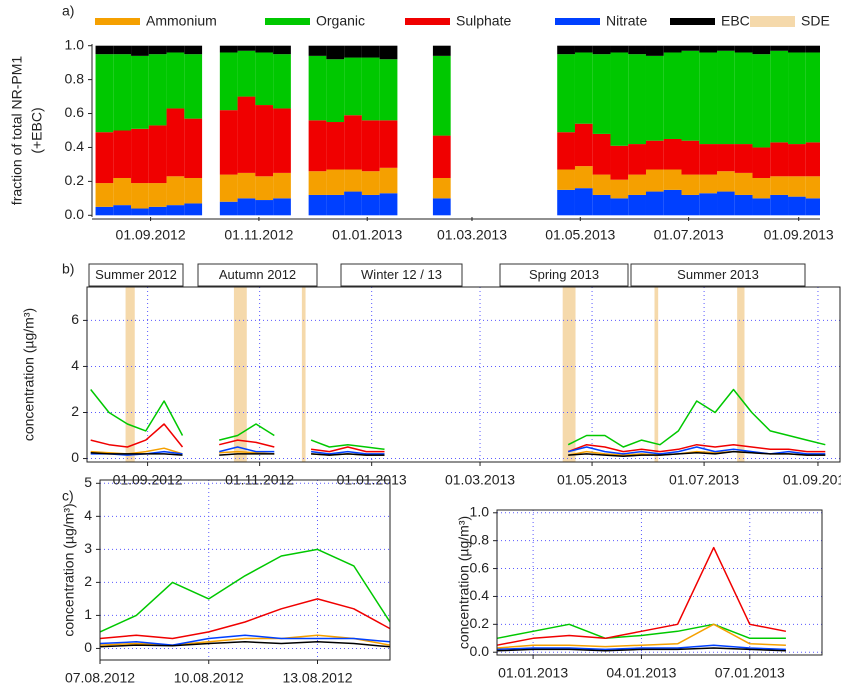 This screenshot has width=841, height=694. I want to click on legend-label: Sulphate, so click(483, 21).